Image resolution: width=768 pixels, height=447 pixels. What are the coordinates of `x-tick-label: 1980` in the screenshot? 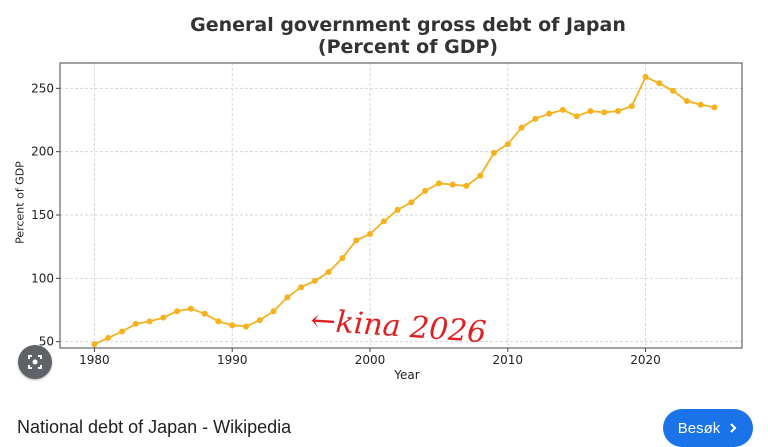 It's located at (94, 360).